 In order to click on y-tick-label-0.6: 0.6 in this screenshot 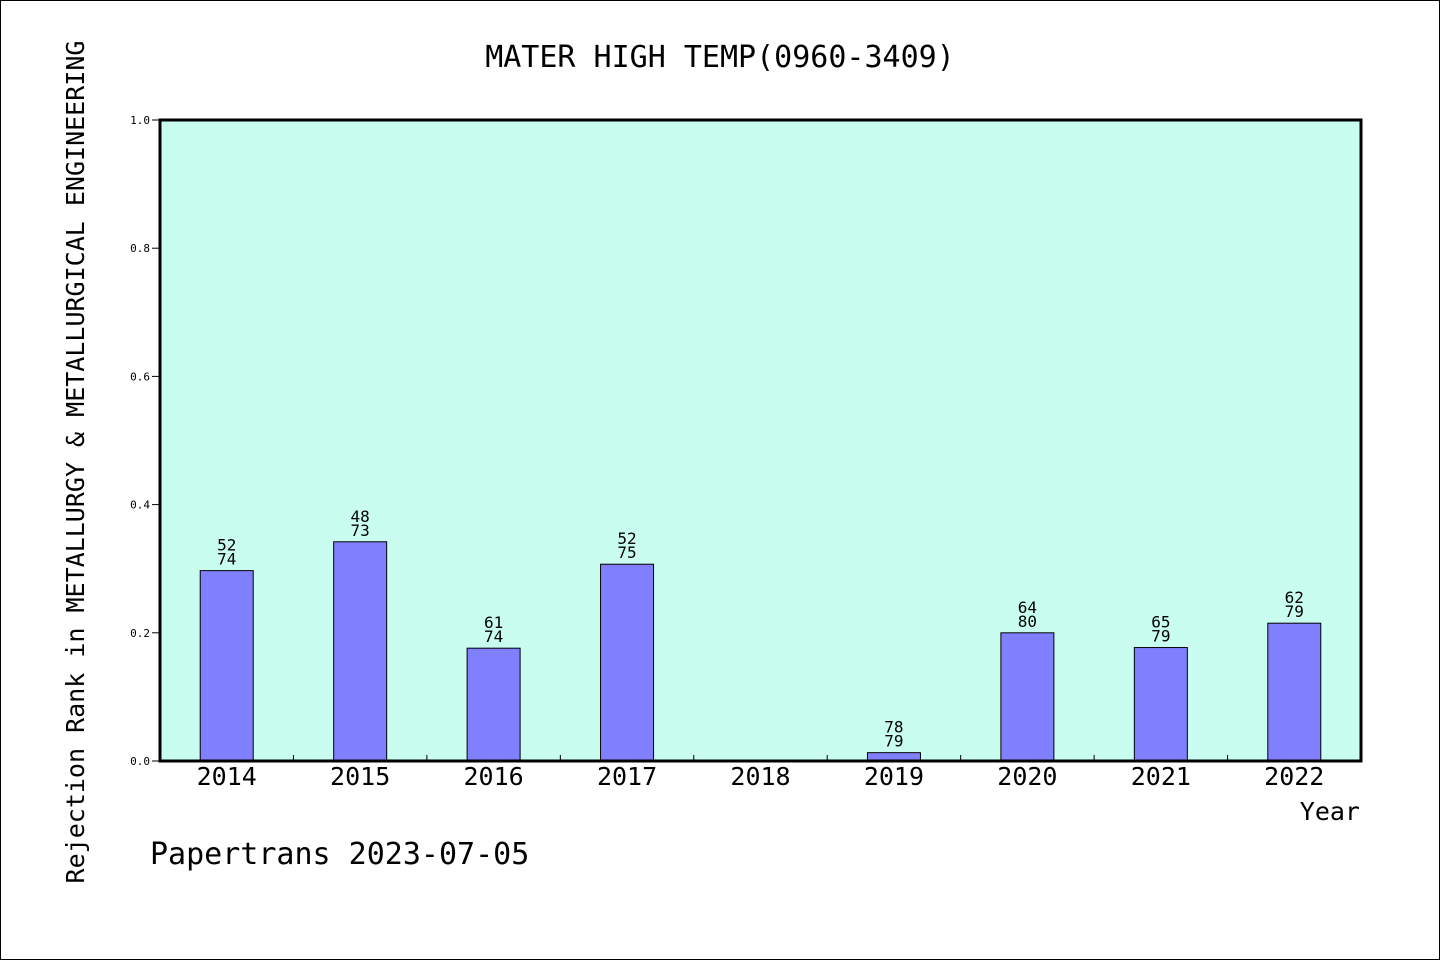, I will do `click(140, 376)`.